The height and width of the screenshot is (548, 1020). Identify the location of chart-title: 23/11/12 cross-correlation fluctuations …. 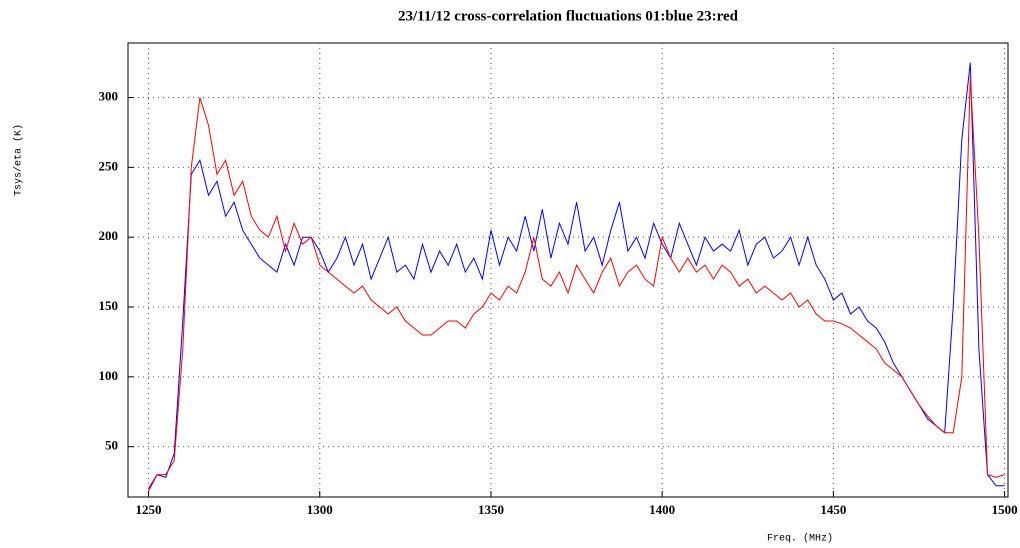
(568, 16).